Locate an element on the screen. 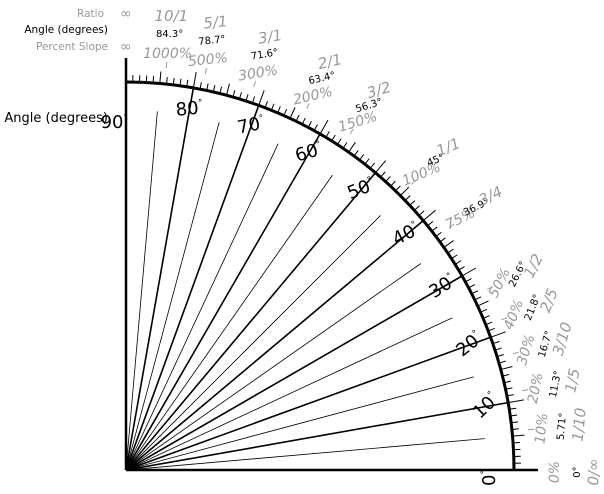 Image resolution: width=604 pixels, height=494 pixels. tick-63-deg is located at coordinates (303, 121).